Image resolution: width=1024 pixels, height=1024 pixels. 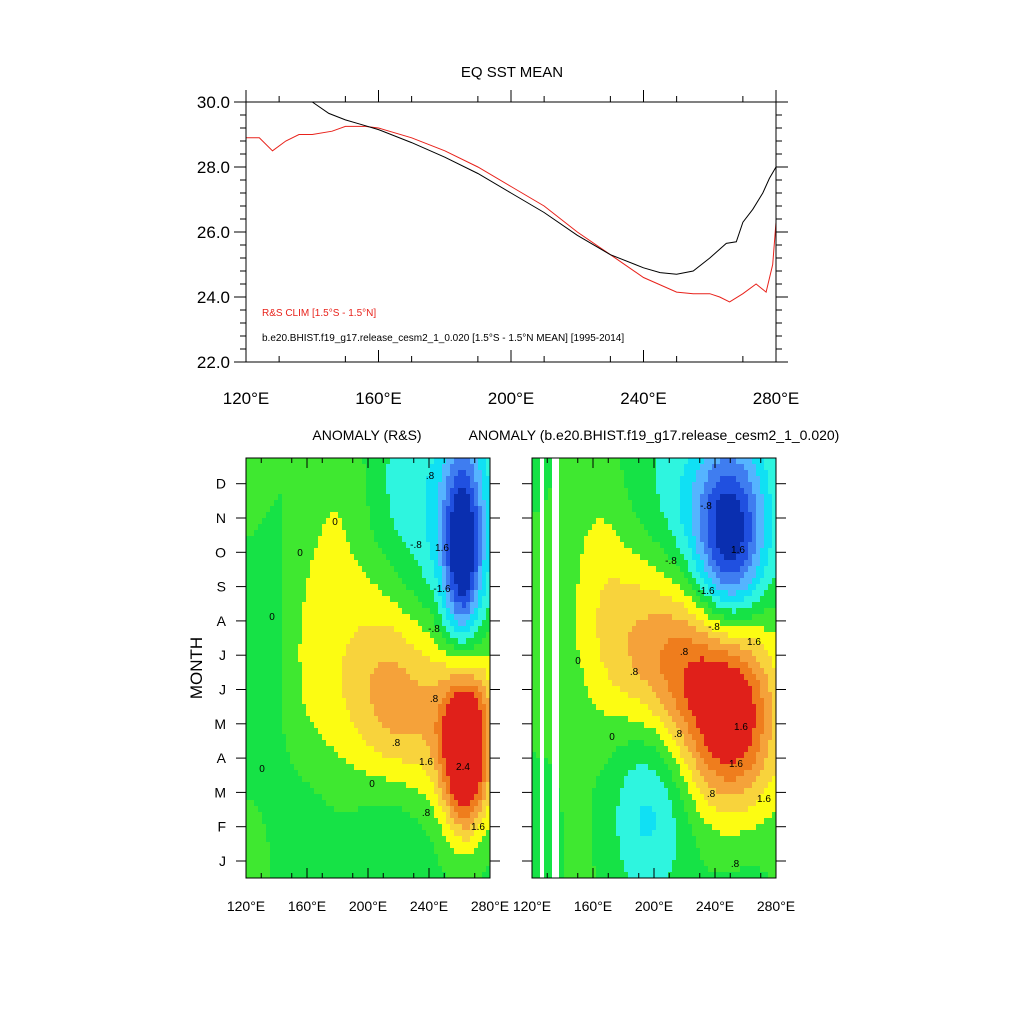 I want to click on heatmap-rs-title: ANOMALY (R&S), so click(x=366, y=435).